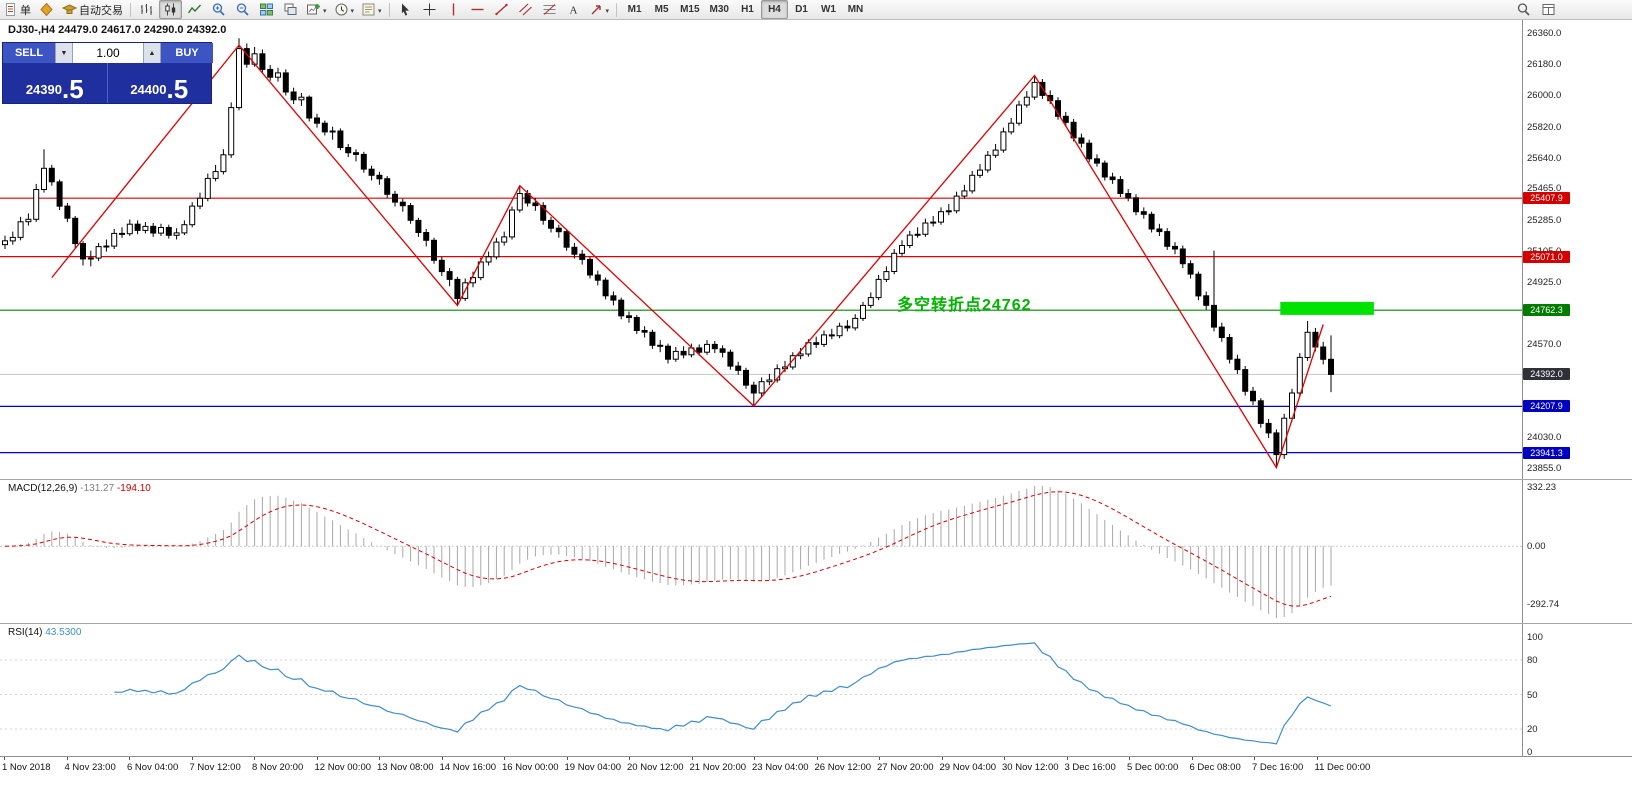 The image size is (1632, 810). I want to click on price-tick: 24925.0, so click(1544, 282).